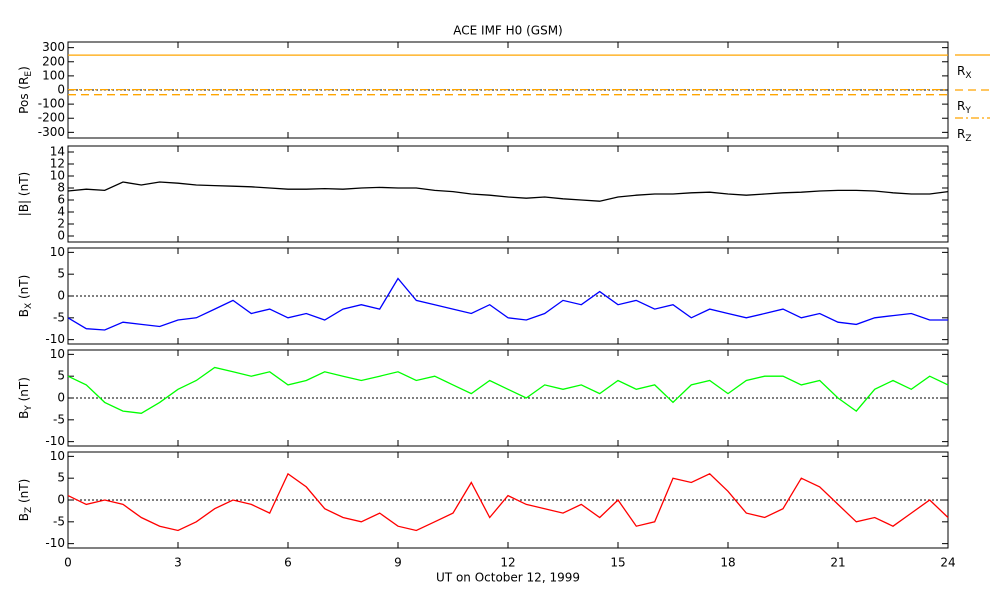 The height and width of the screenshot is (600, 993). Describe the element at coordinates (29, 408) in the screenshot. I see `y-label-part: Y` at that location.